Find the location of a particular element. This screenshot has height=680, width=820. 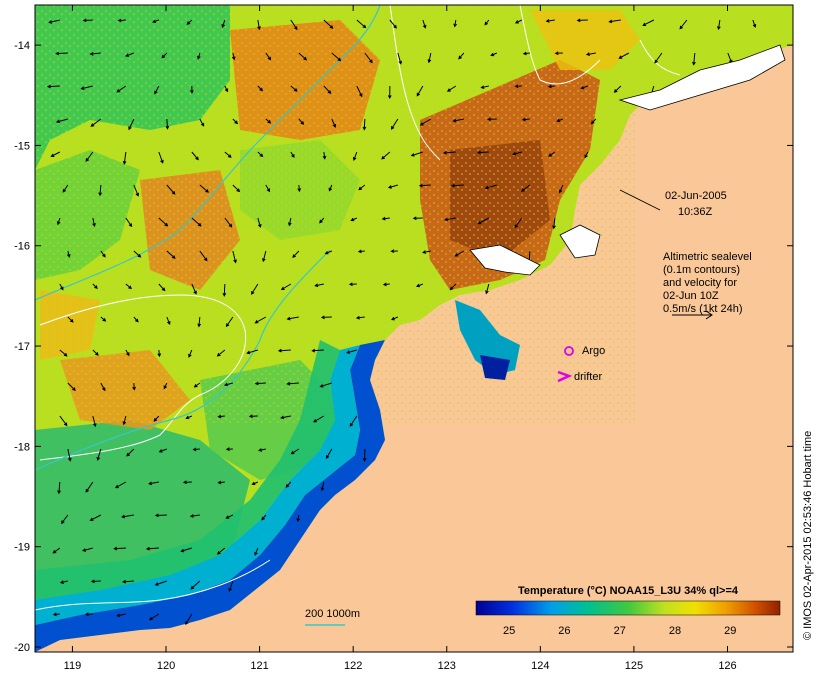

date-pointer is located at coordinates (640, 200).